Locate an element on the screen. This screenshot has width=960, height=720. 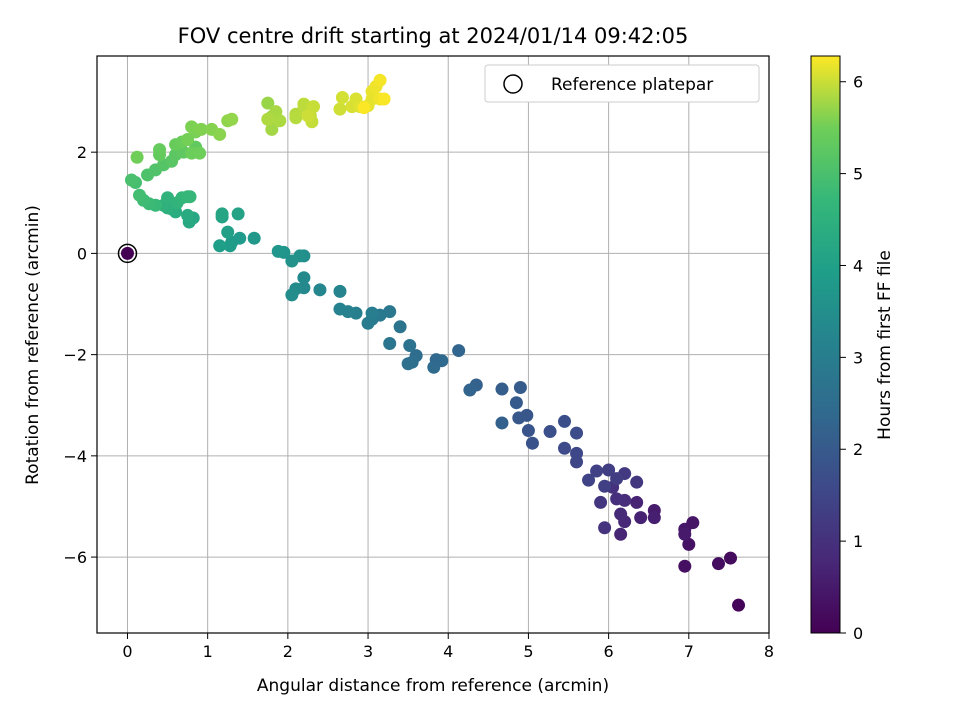
x-tick-label: 3 is located at coordinates (368, 651).